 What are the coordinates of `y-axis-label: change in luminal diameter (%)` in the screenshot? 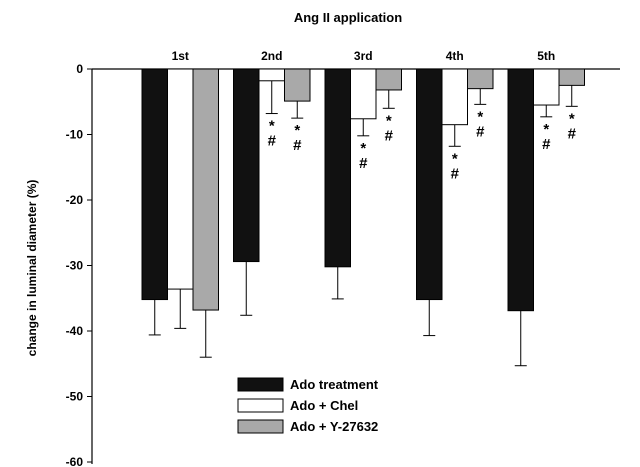 It's located at (32, 268).